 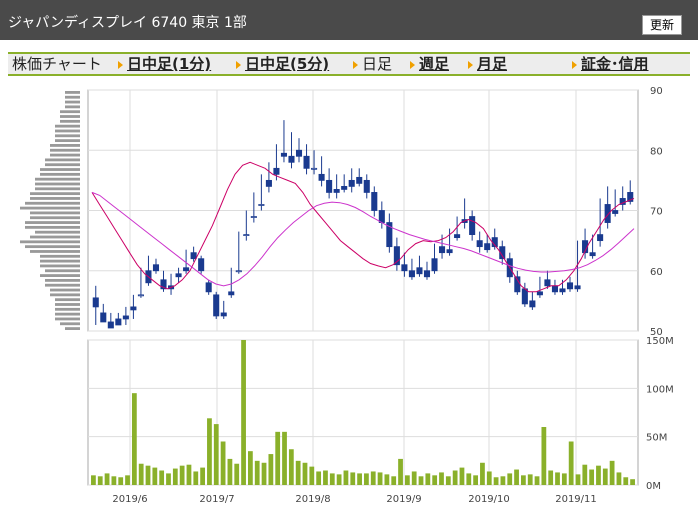 What do you see at coordinates (377, 64) in the screenshot?
I see `tab-label: 日足` at bounding box center [377, 64].